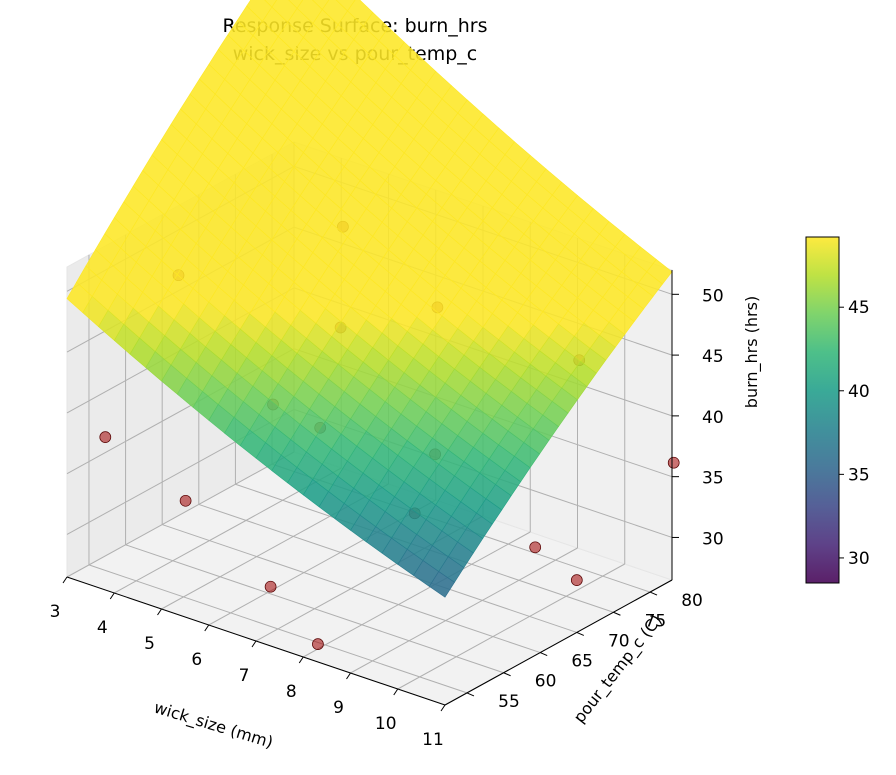 This screenshot has width=896, height=775. What do you see at coordinates (244, 676) in the screenshot?
I see `x-tick-label: 7` at bounding box center [244, 676].